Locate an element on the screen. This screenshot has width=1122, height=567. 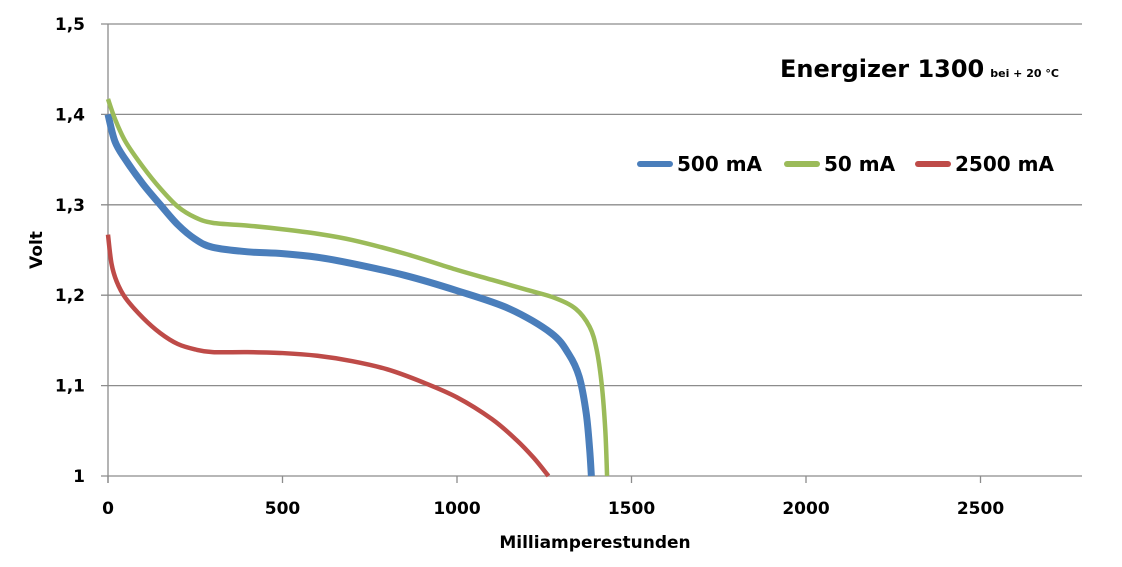
chart-title: Energizer 1300 bei + 20 °C is located at coordinates (919, 69).